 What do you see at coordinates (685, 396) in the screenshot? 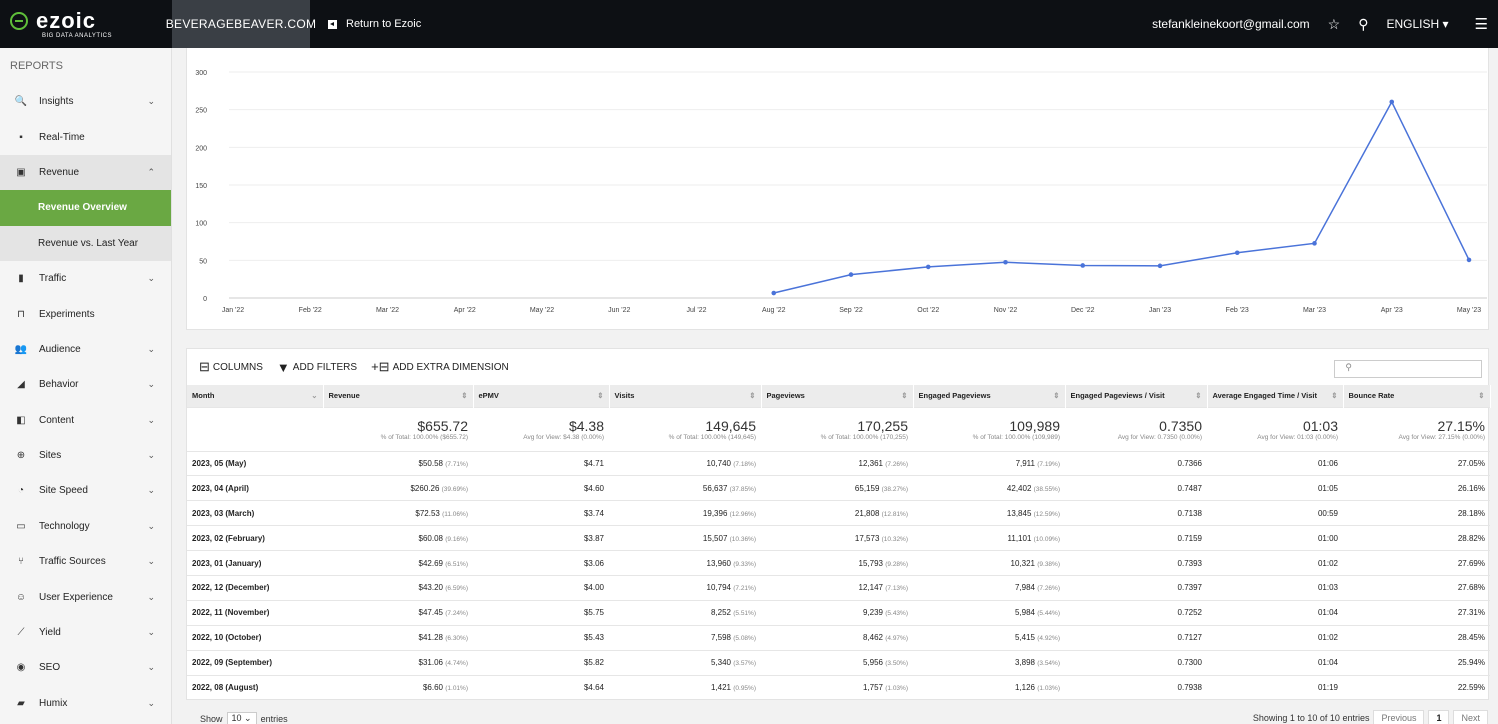
I see `column-header: Visits ⇕` at bounding box center [685, 396].